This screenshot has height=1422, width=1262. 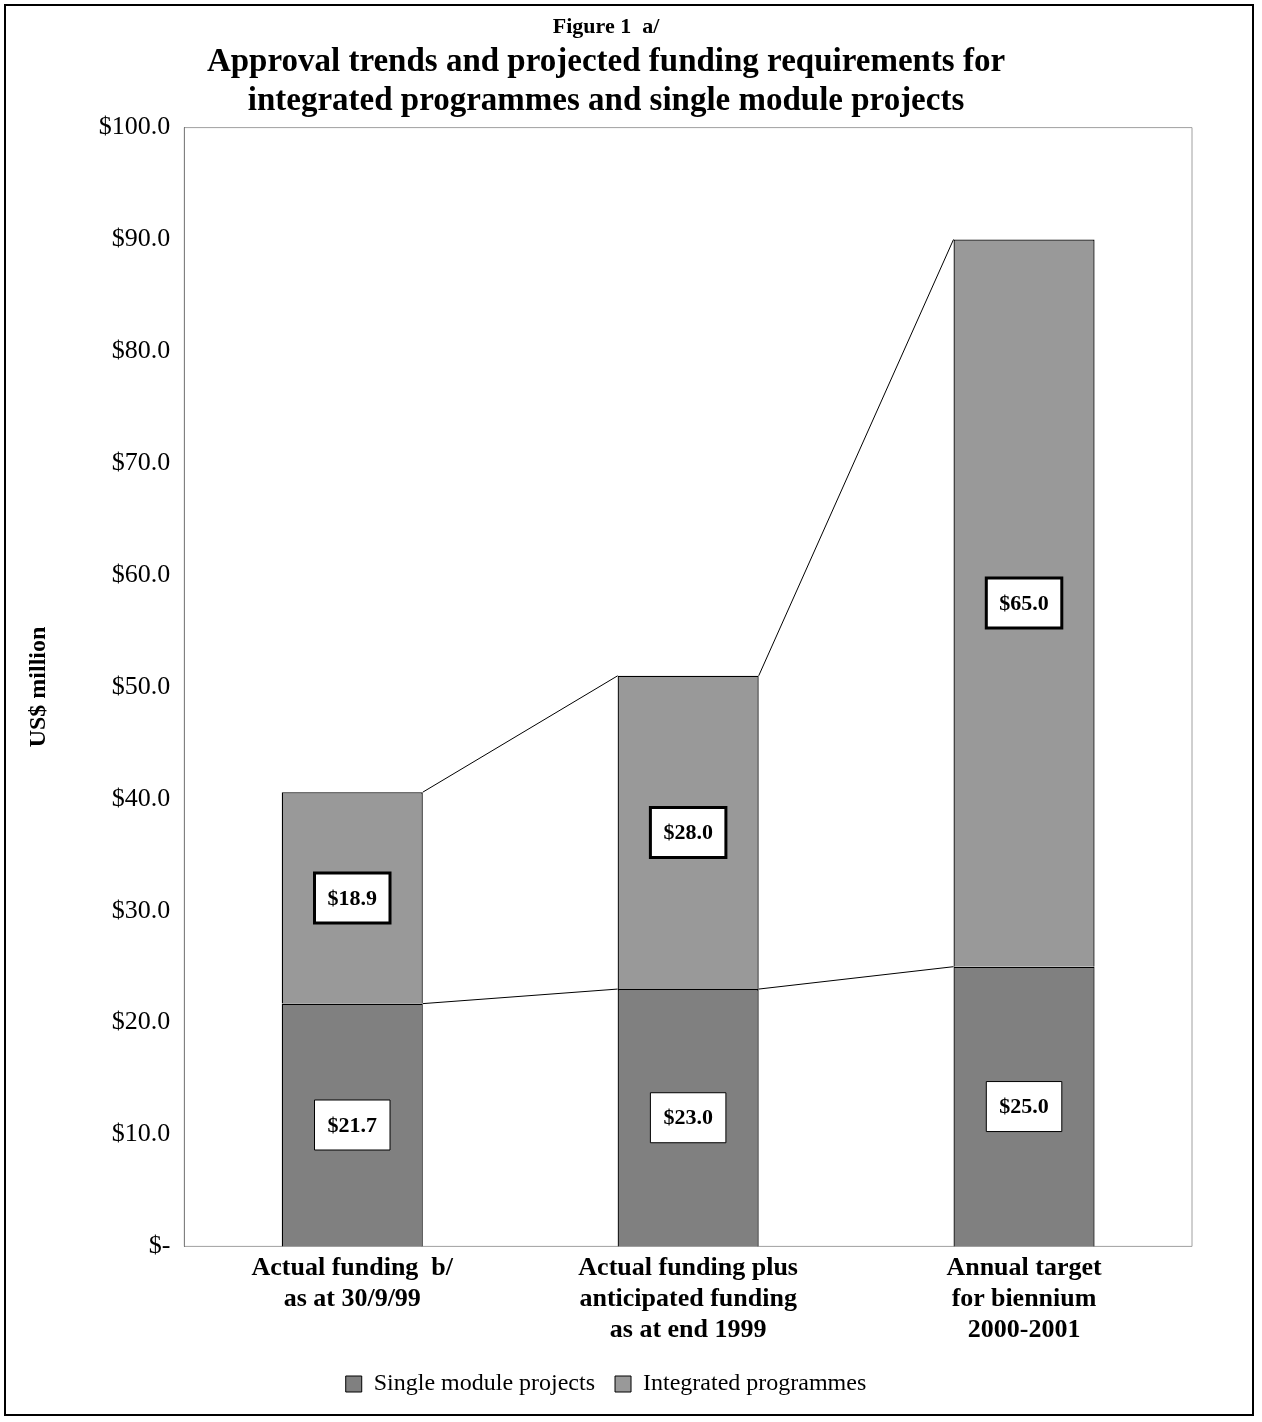 I want to click on y-tick-label: $80.0, so click(x=141, y=350).